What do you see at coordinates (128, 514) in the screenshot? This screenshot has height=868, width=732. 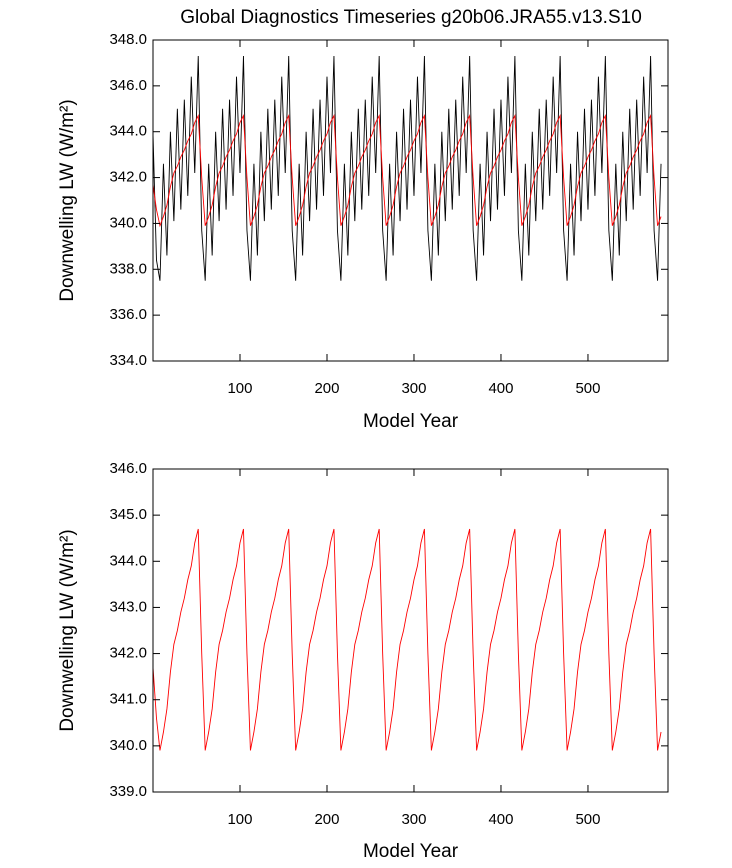 I see `y-tick-label: 345.0` at bounding box center [128, 514].